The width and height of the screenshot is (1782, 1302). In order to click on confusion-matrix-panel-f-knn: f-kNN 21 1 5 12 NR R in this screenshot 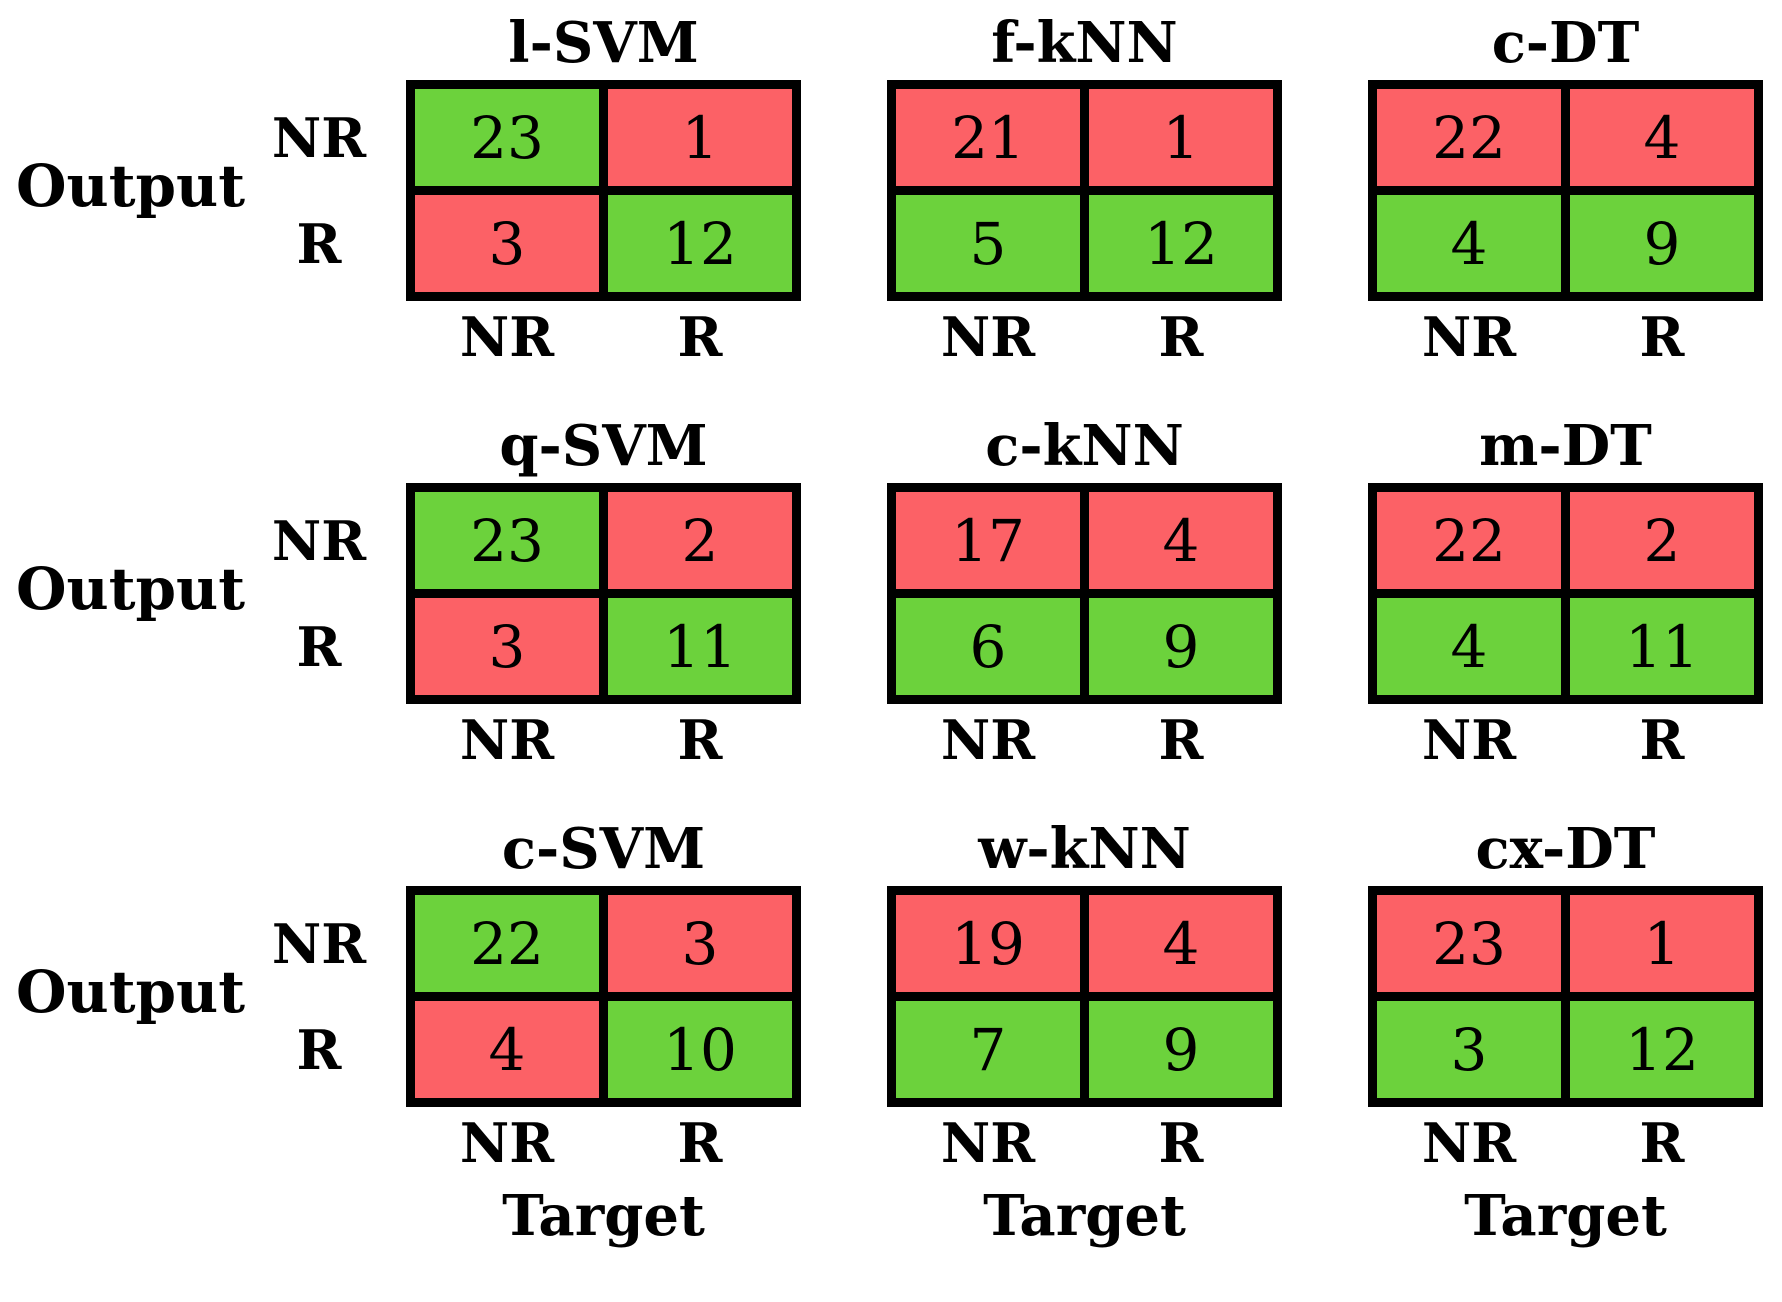, I will do `click(1084, 187)`.